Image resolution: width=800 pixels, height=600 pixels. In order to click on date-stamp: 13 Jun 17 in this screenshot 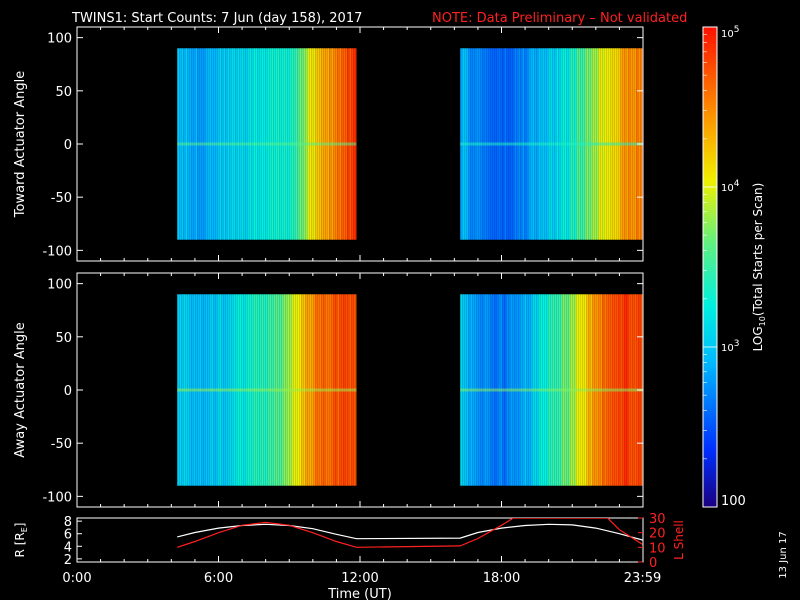, I will do `click(783, 554)`.